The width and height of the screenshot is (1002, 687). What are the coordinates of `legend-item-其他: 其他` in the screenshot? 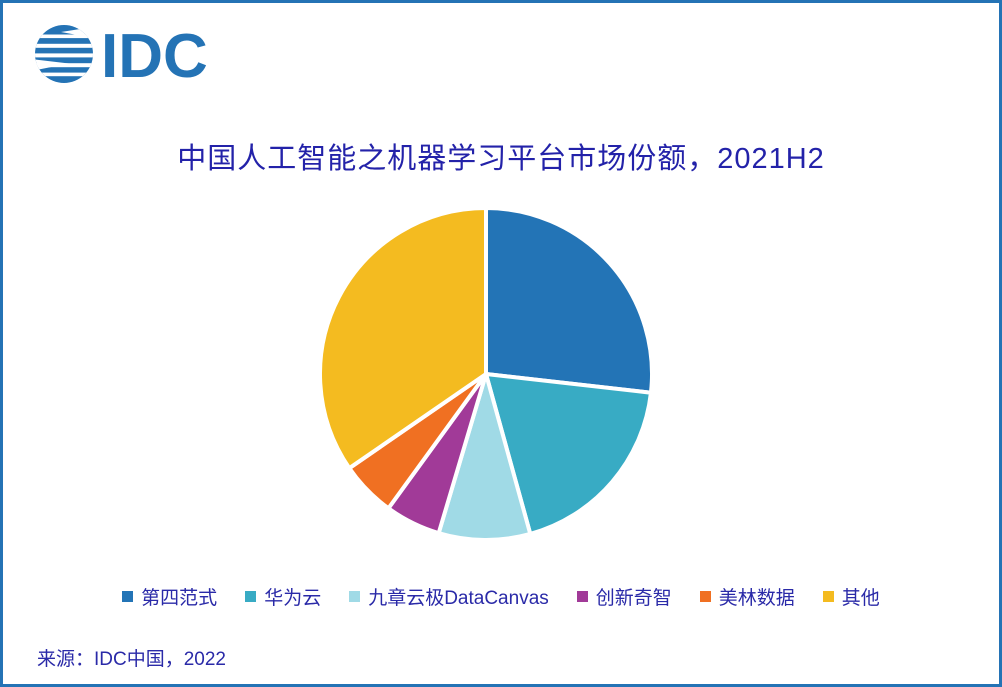 It's located at (851, 596).